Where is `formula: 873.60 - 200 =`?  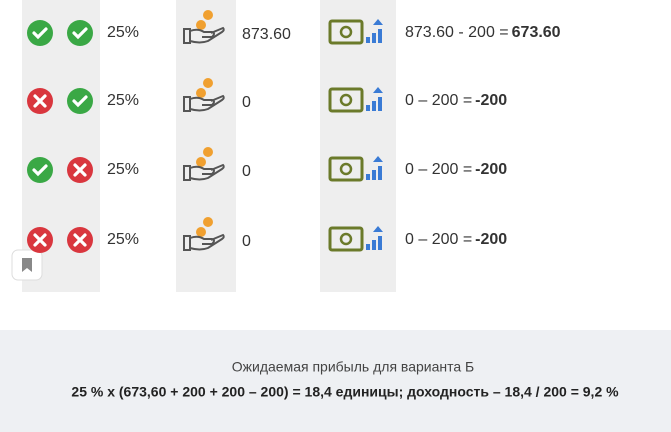 formula: 873.60 - 200 = is located at coordinates (457, 32).